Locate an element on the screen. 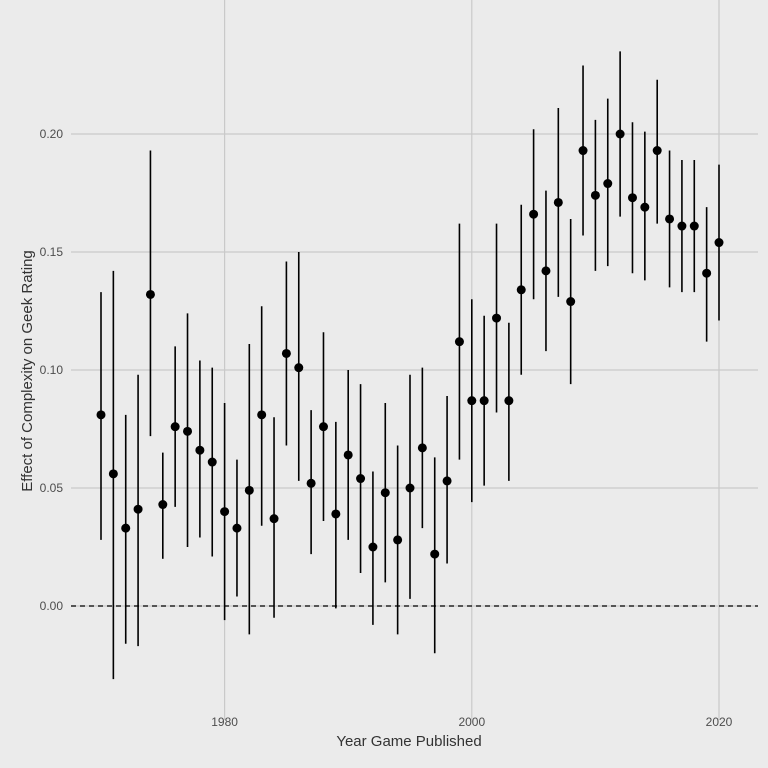  y-tick-labels: 0.00 0.05 0.10 0.15 0.20 is located at coordinates (52, 370).